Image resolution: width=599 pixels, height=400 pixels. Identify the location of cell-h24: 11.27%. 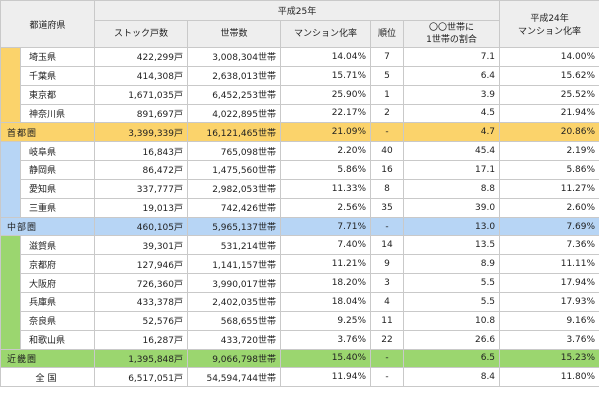
(549, 188).